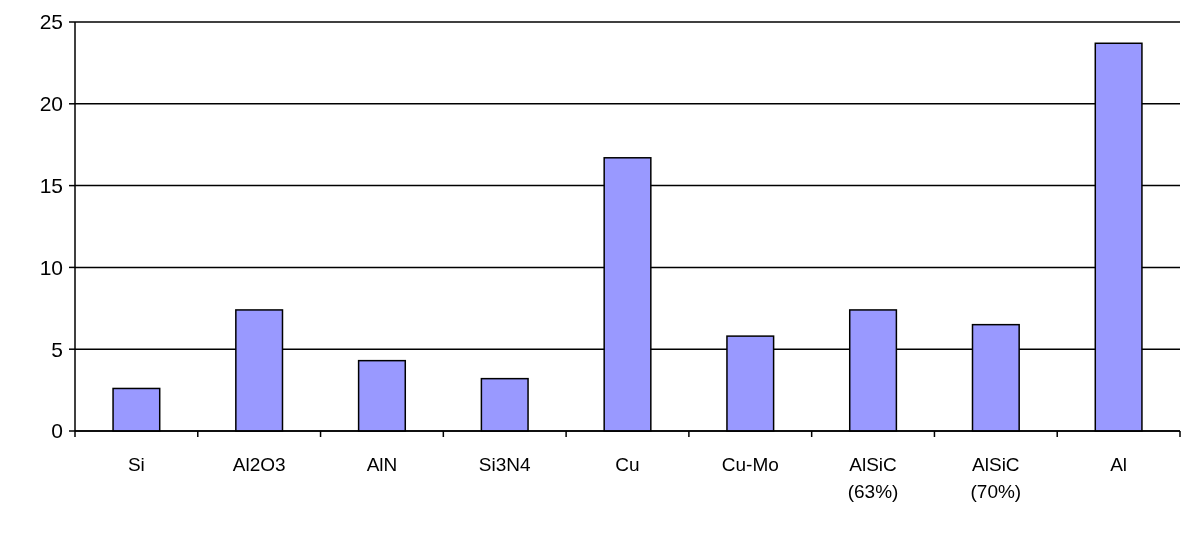  Describe the element at coordinates (51, 185) in the screenshot. I see `y-tick-label: 15` at that location.